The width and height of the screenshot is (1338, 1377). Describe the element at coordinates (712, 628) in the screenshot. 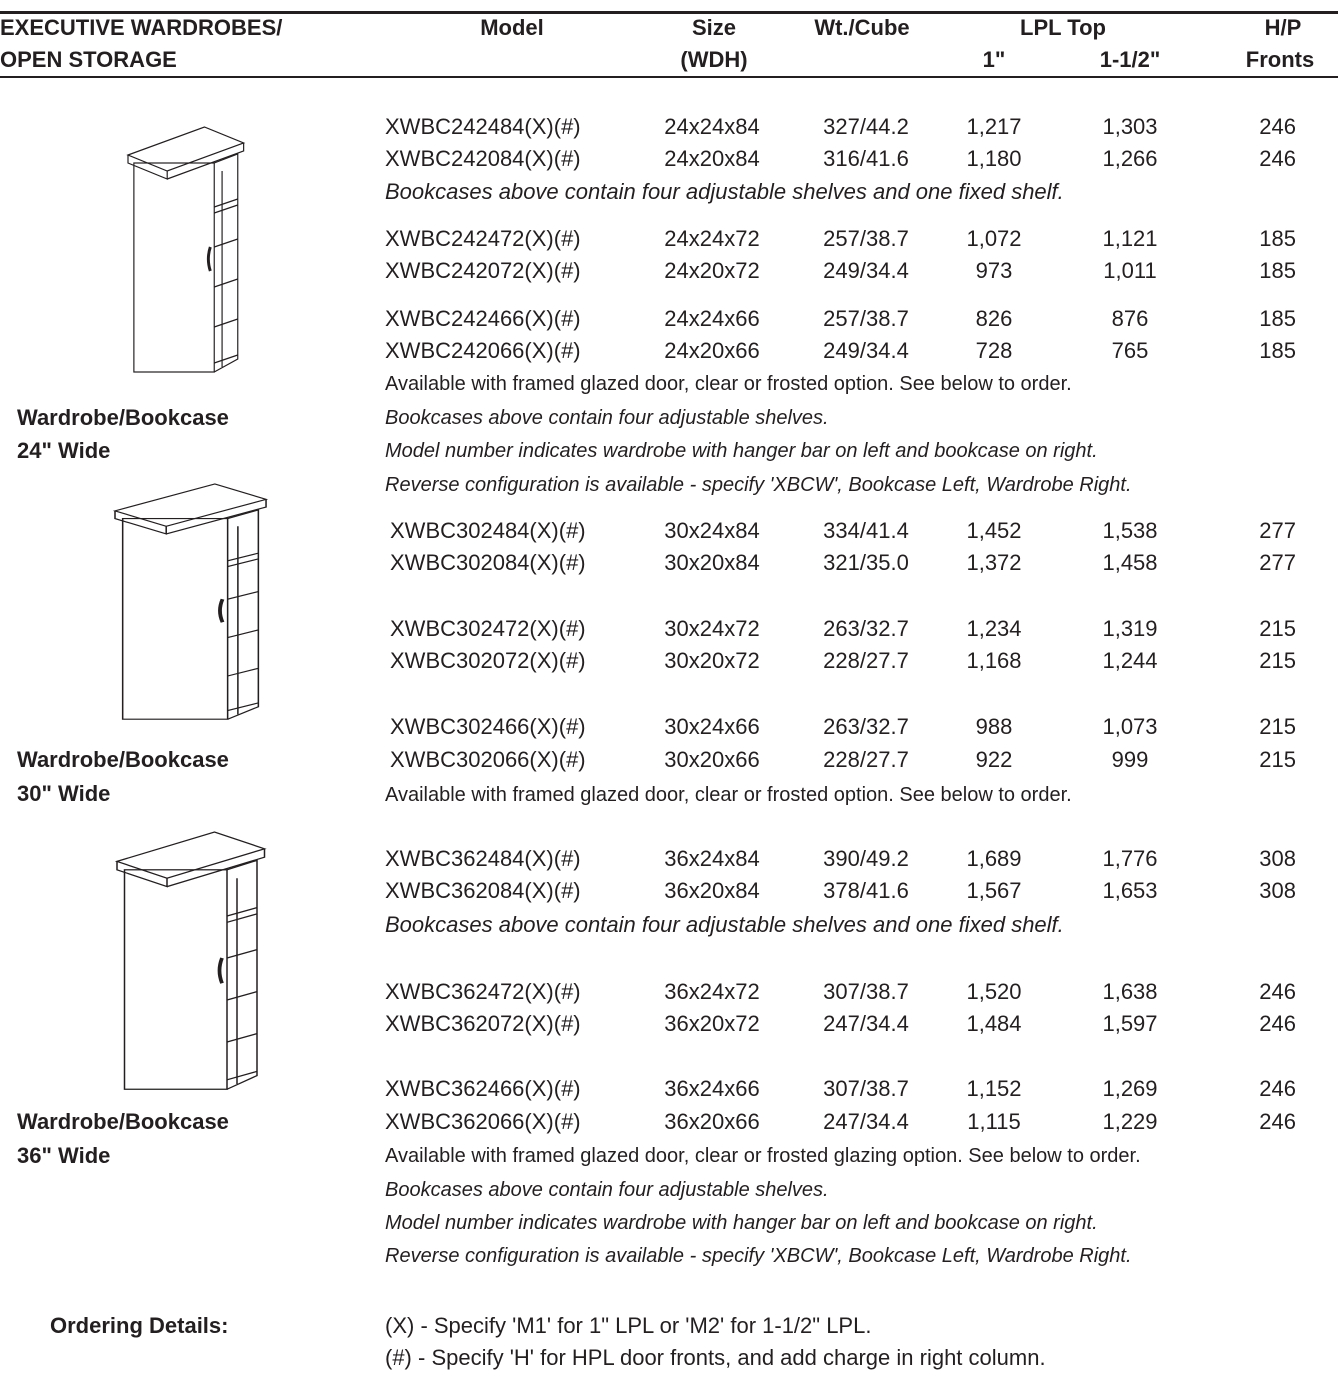

I see `size: 30x24x72` at that location.